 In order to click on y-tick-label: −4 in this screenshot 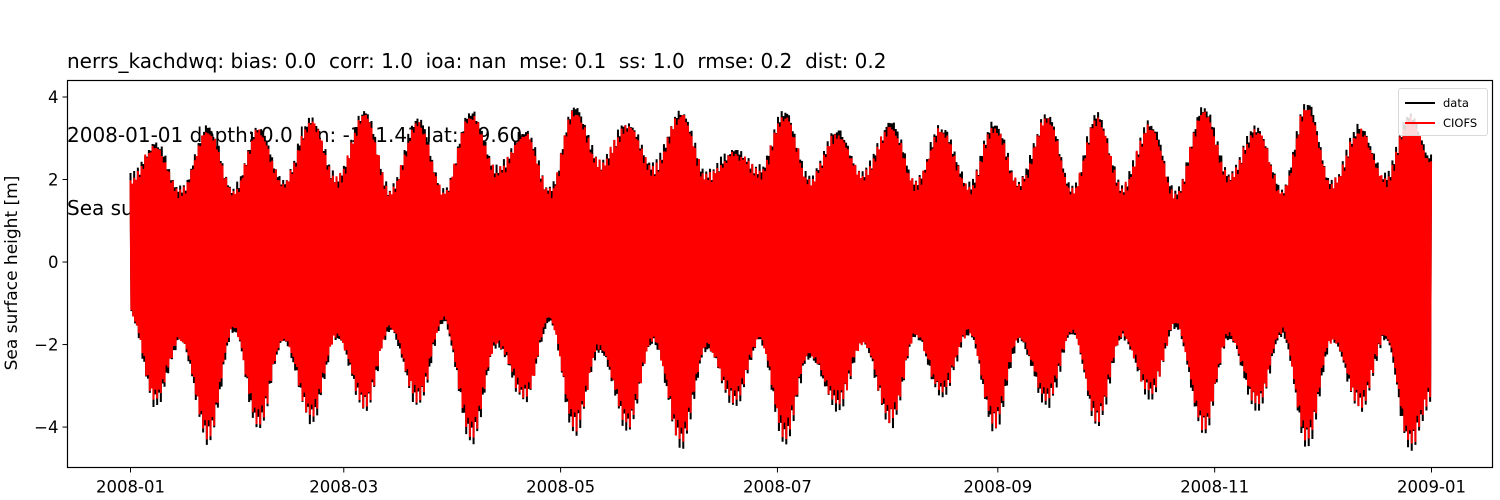, I will do `click(46, 427)`.